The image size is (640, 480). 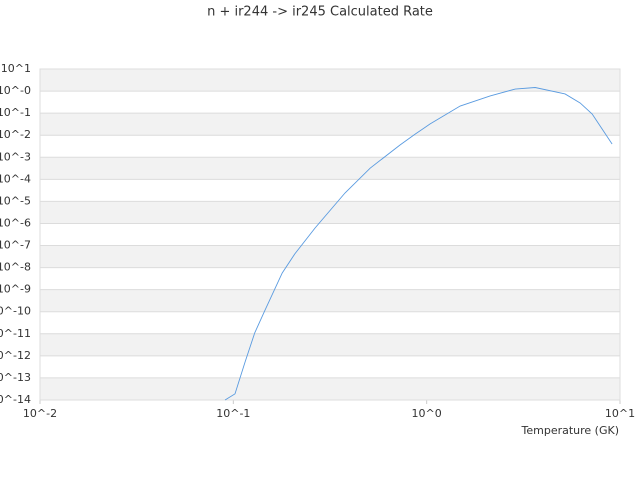 What do you see at coordinates (15, 267) in the screenshot?
I see `y-tick-label: 10^-8` at bounding box center [15, 267].